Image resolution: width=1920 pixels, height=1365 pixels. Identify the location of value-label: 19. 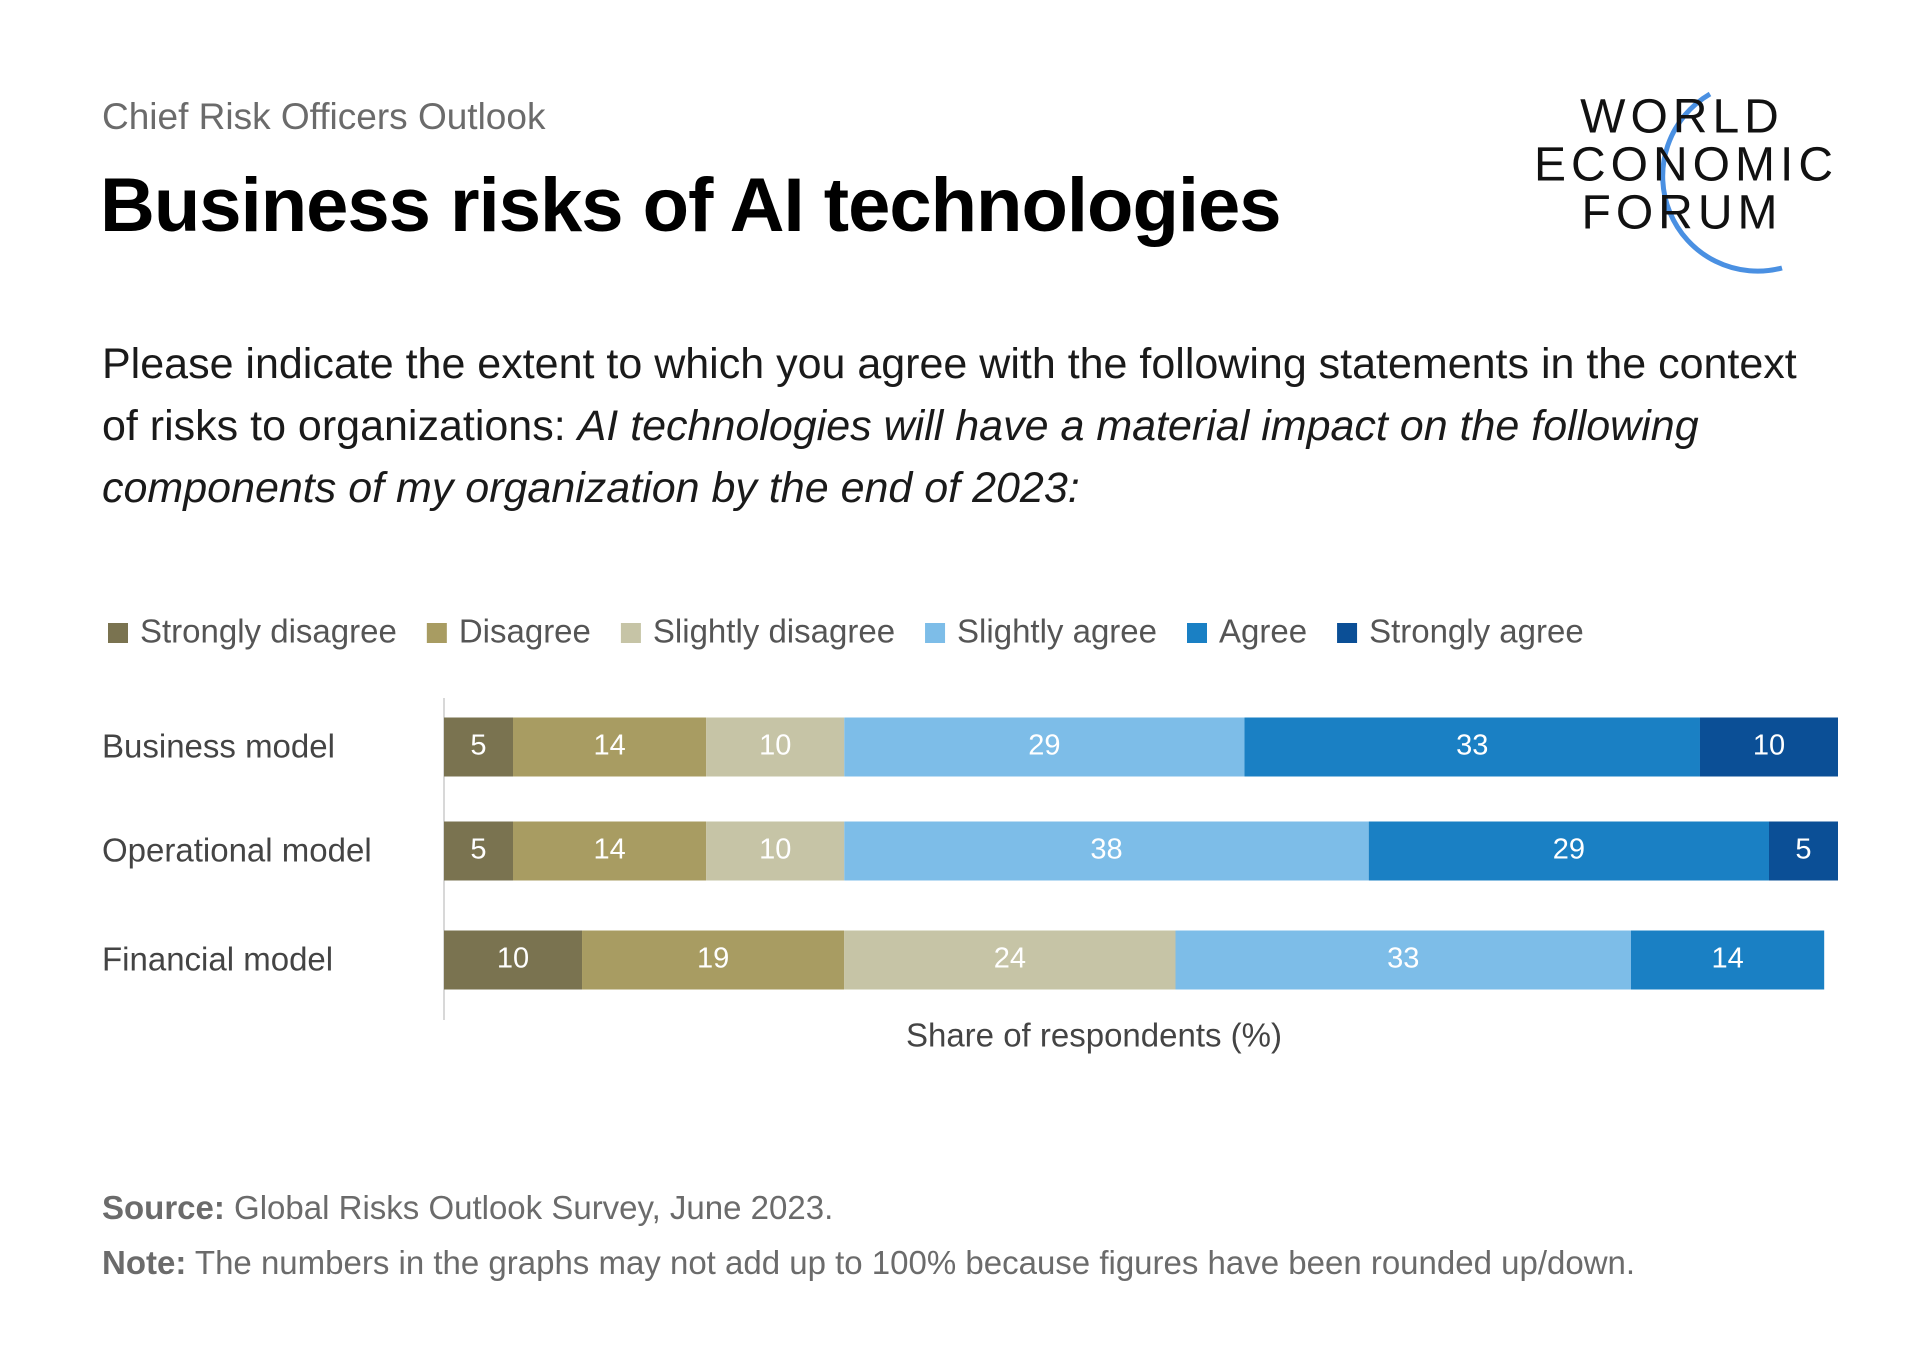
(713, 959).